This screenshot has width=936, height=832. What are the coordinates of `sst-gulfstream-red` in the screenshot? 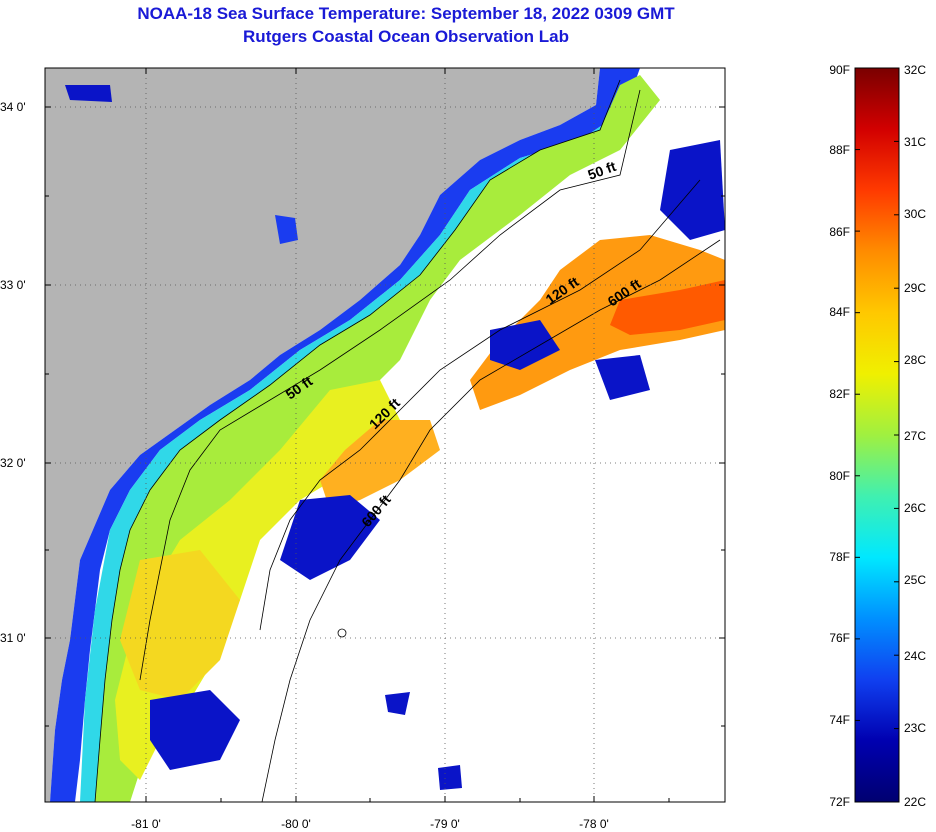 It's located at (667, 307).